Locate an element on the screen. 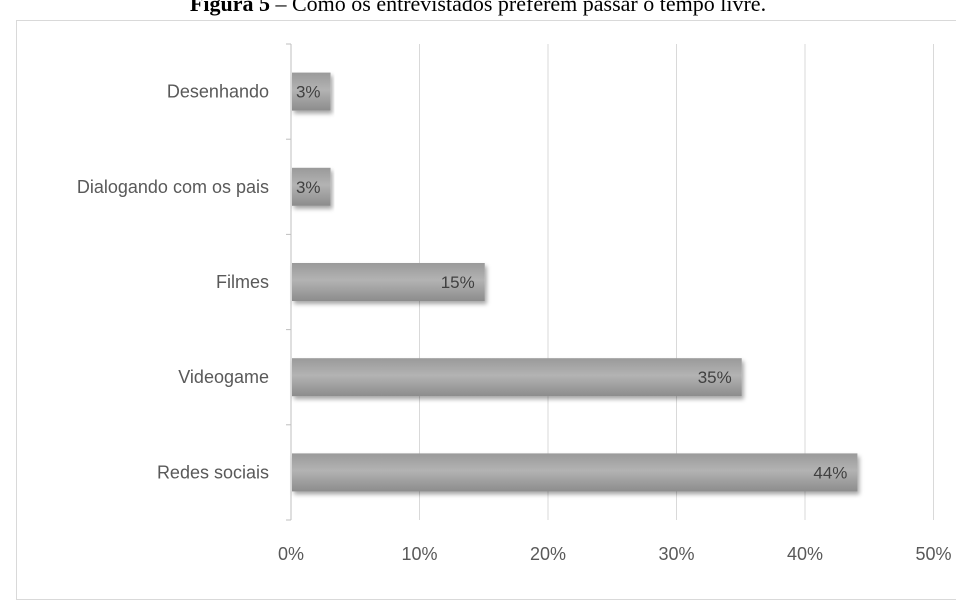  x-tick-label-10: 10% is located at coordinates (419, 554).